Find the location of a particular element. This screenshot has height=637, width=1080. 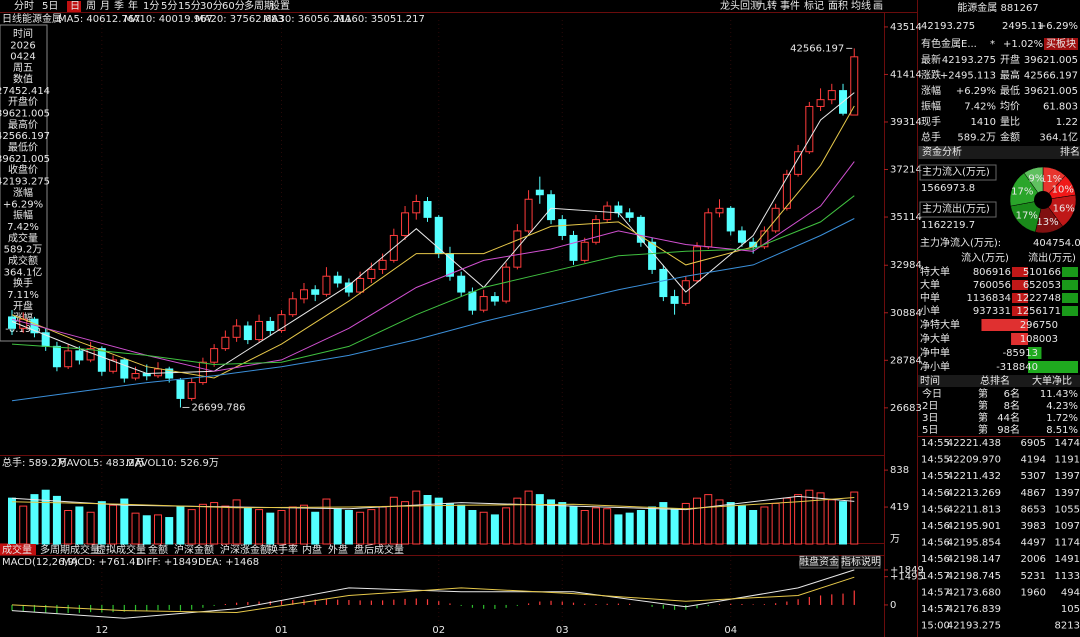

pie-label: 17% is located at coordinates (1022, 192).